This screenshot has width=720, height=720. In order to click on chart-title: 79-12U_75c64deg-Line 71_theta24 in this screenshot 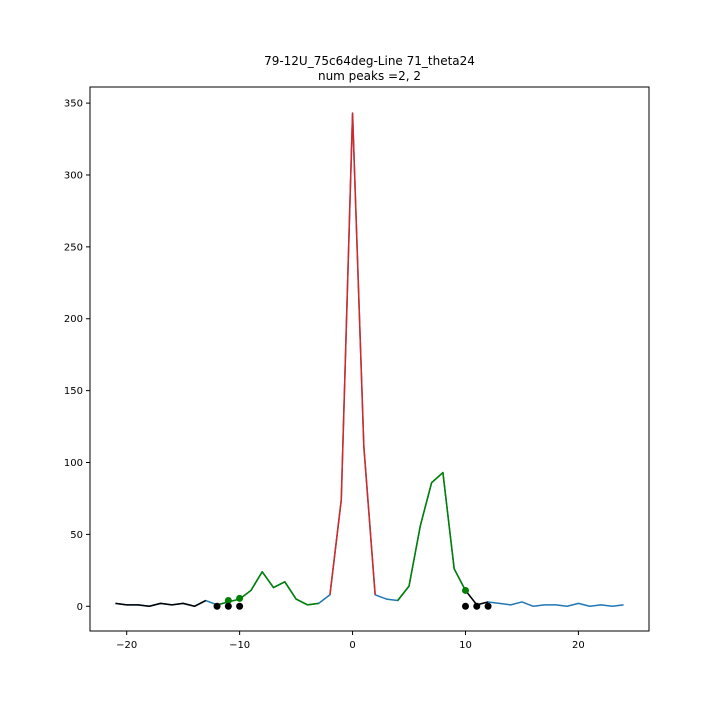, I will do `click(369, 61)`.